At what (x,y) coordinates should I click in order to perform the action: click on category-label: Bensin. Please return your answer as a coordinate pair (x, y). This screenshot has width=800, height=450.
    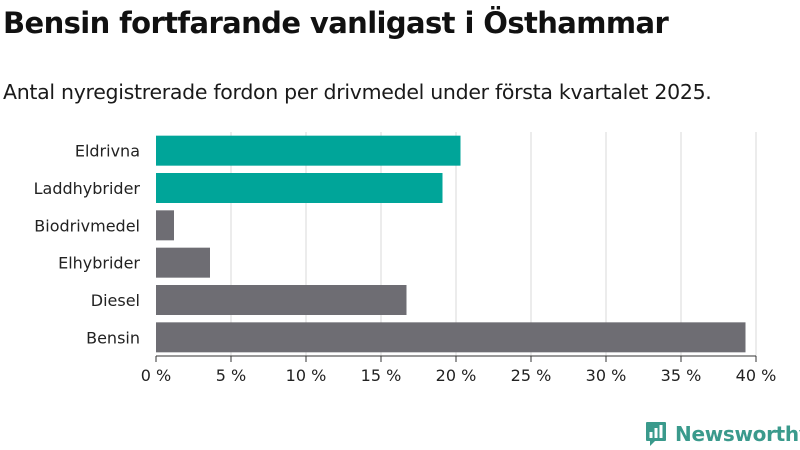
    Looking at the image, I should click on (113, 337).